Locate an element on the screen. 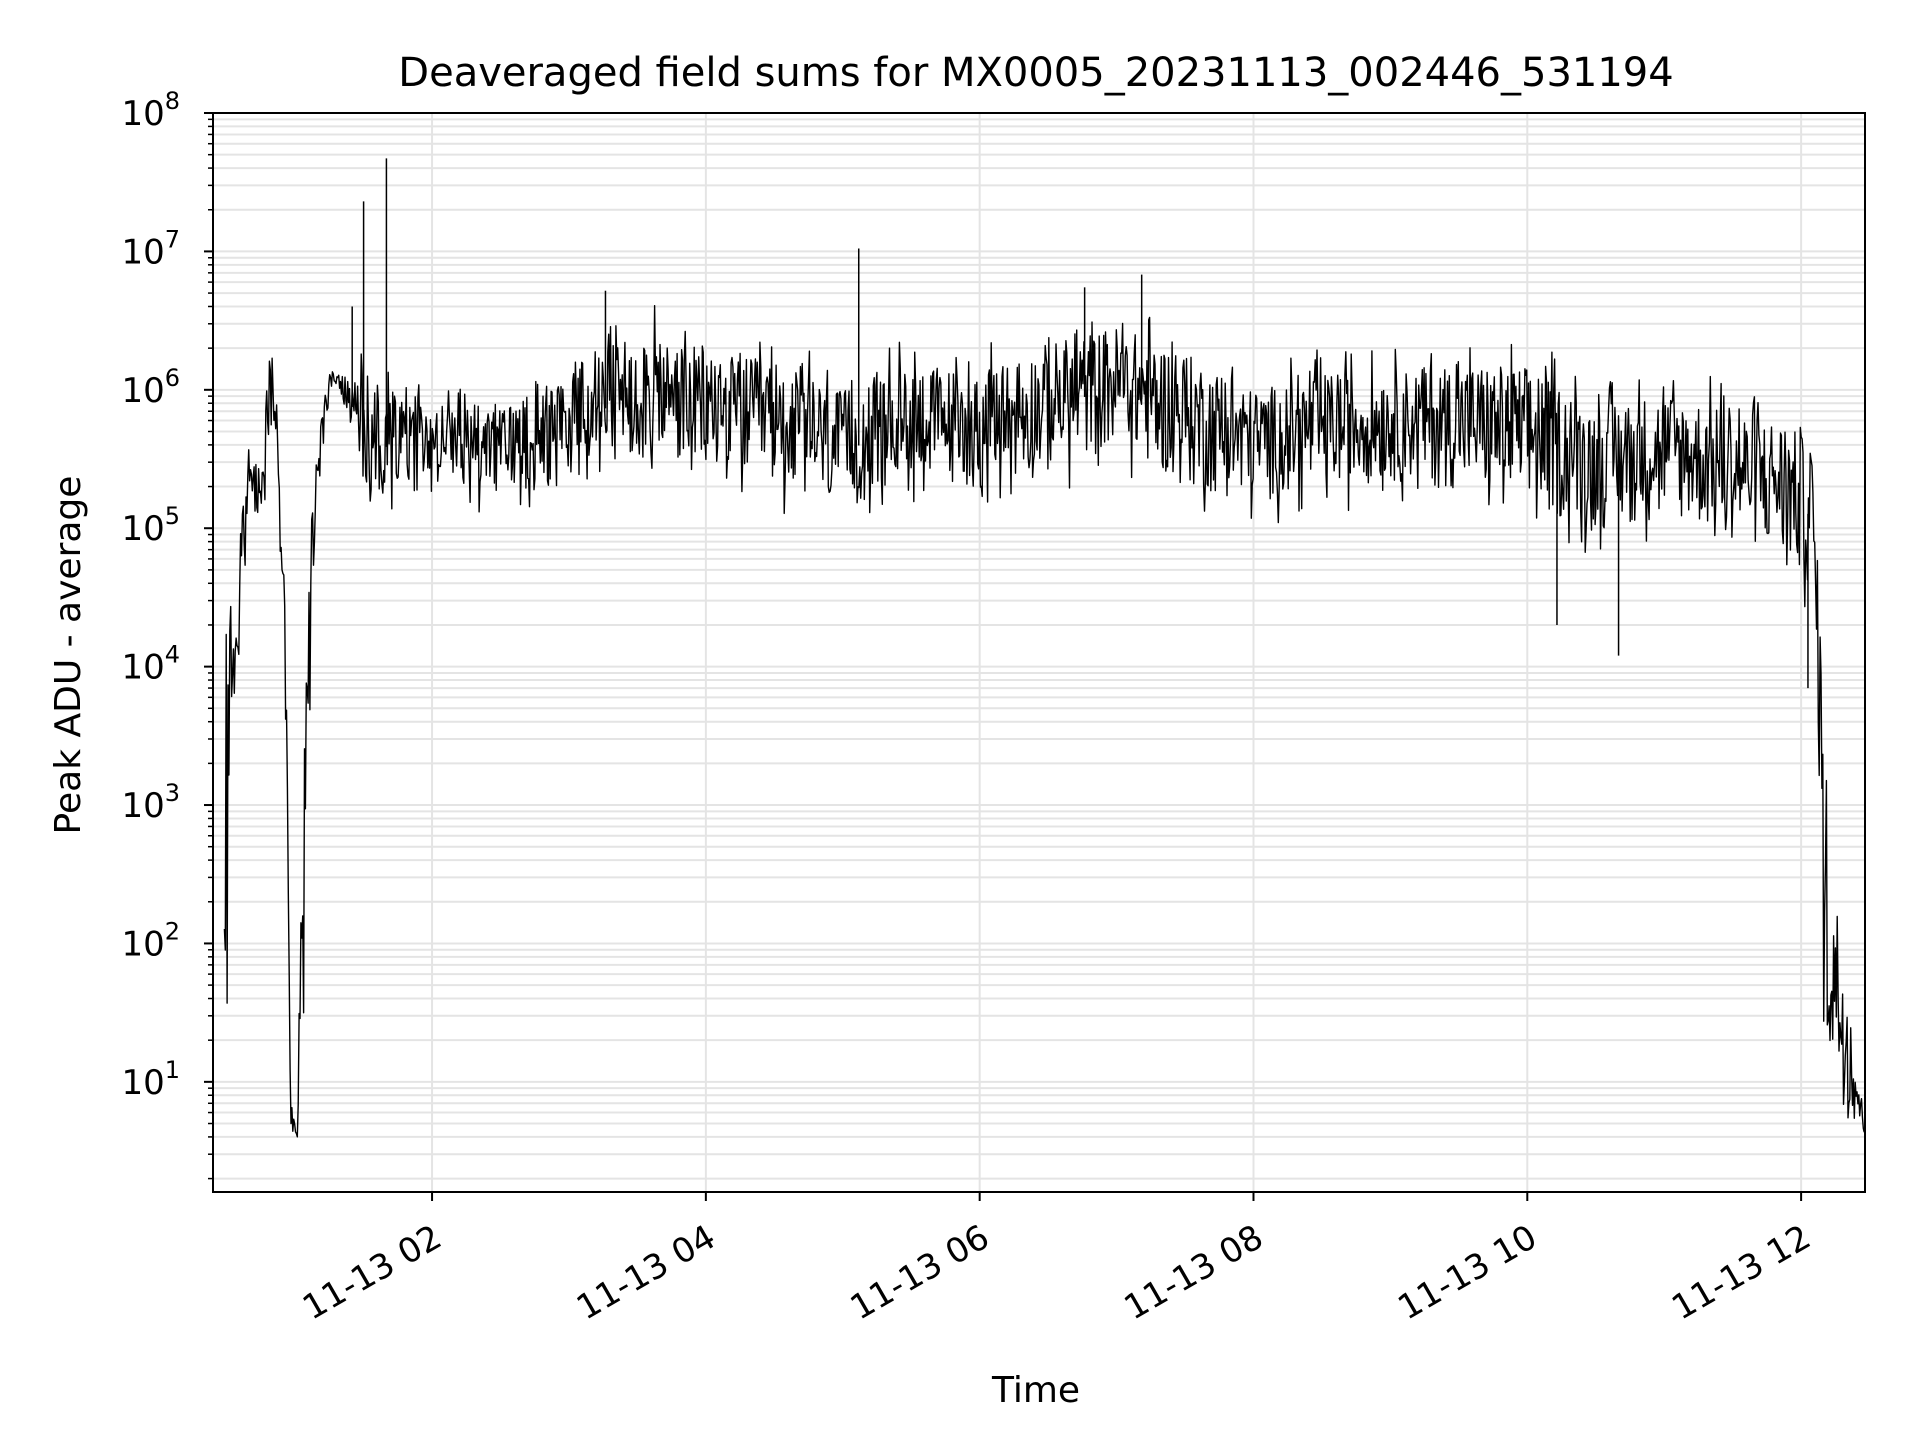 Image resolution: width=1920 pixels, height=1440 pixels. y-tick-label: 10⁴ is located at coordinates (150, 664).